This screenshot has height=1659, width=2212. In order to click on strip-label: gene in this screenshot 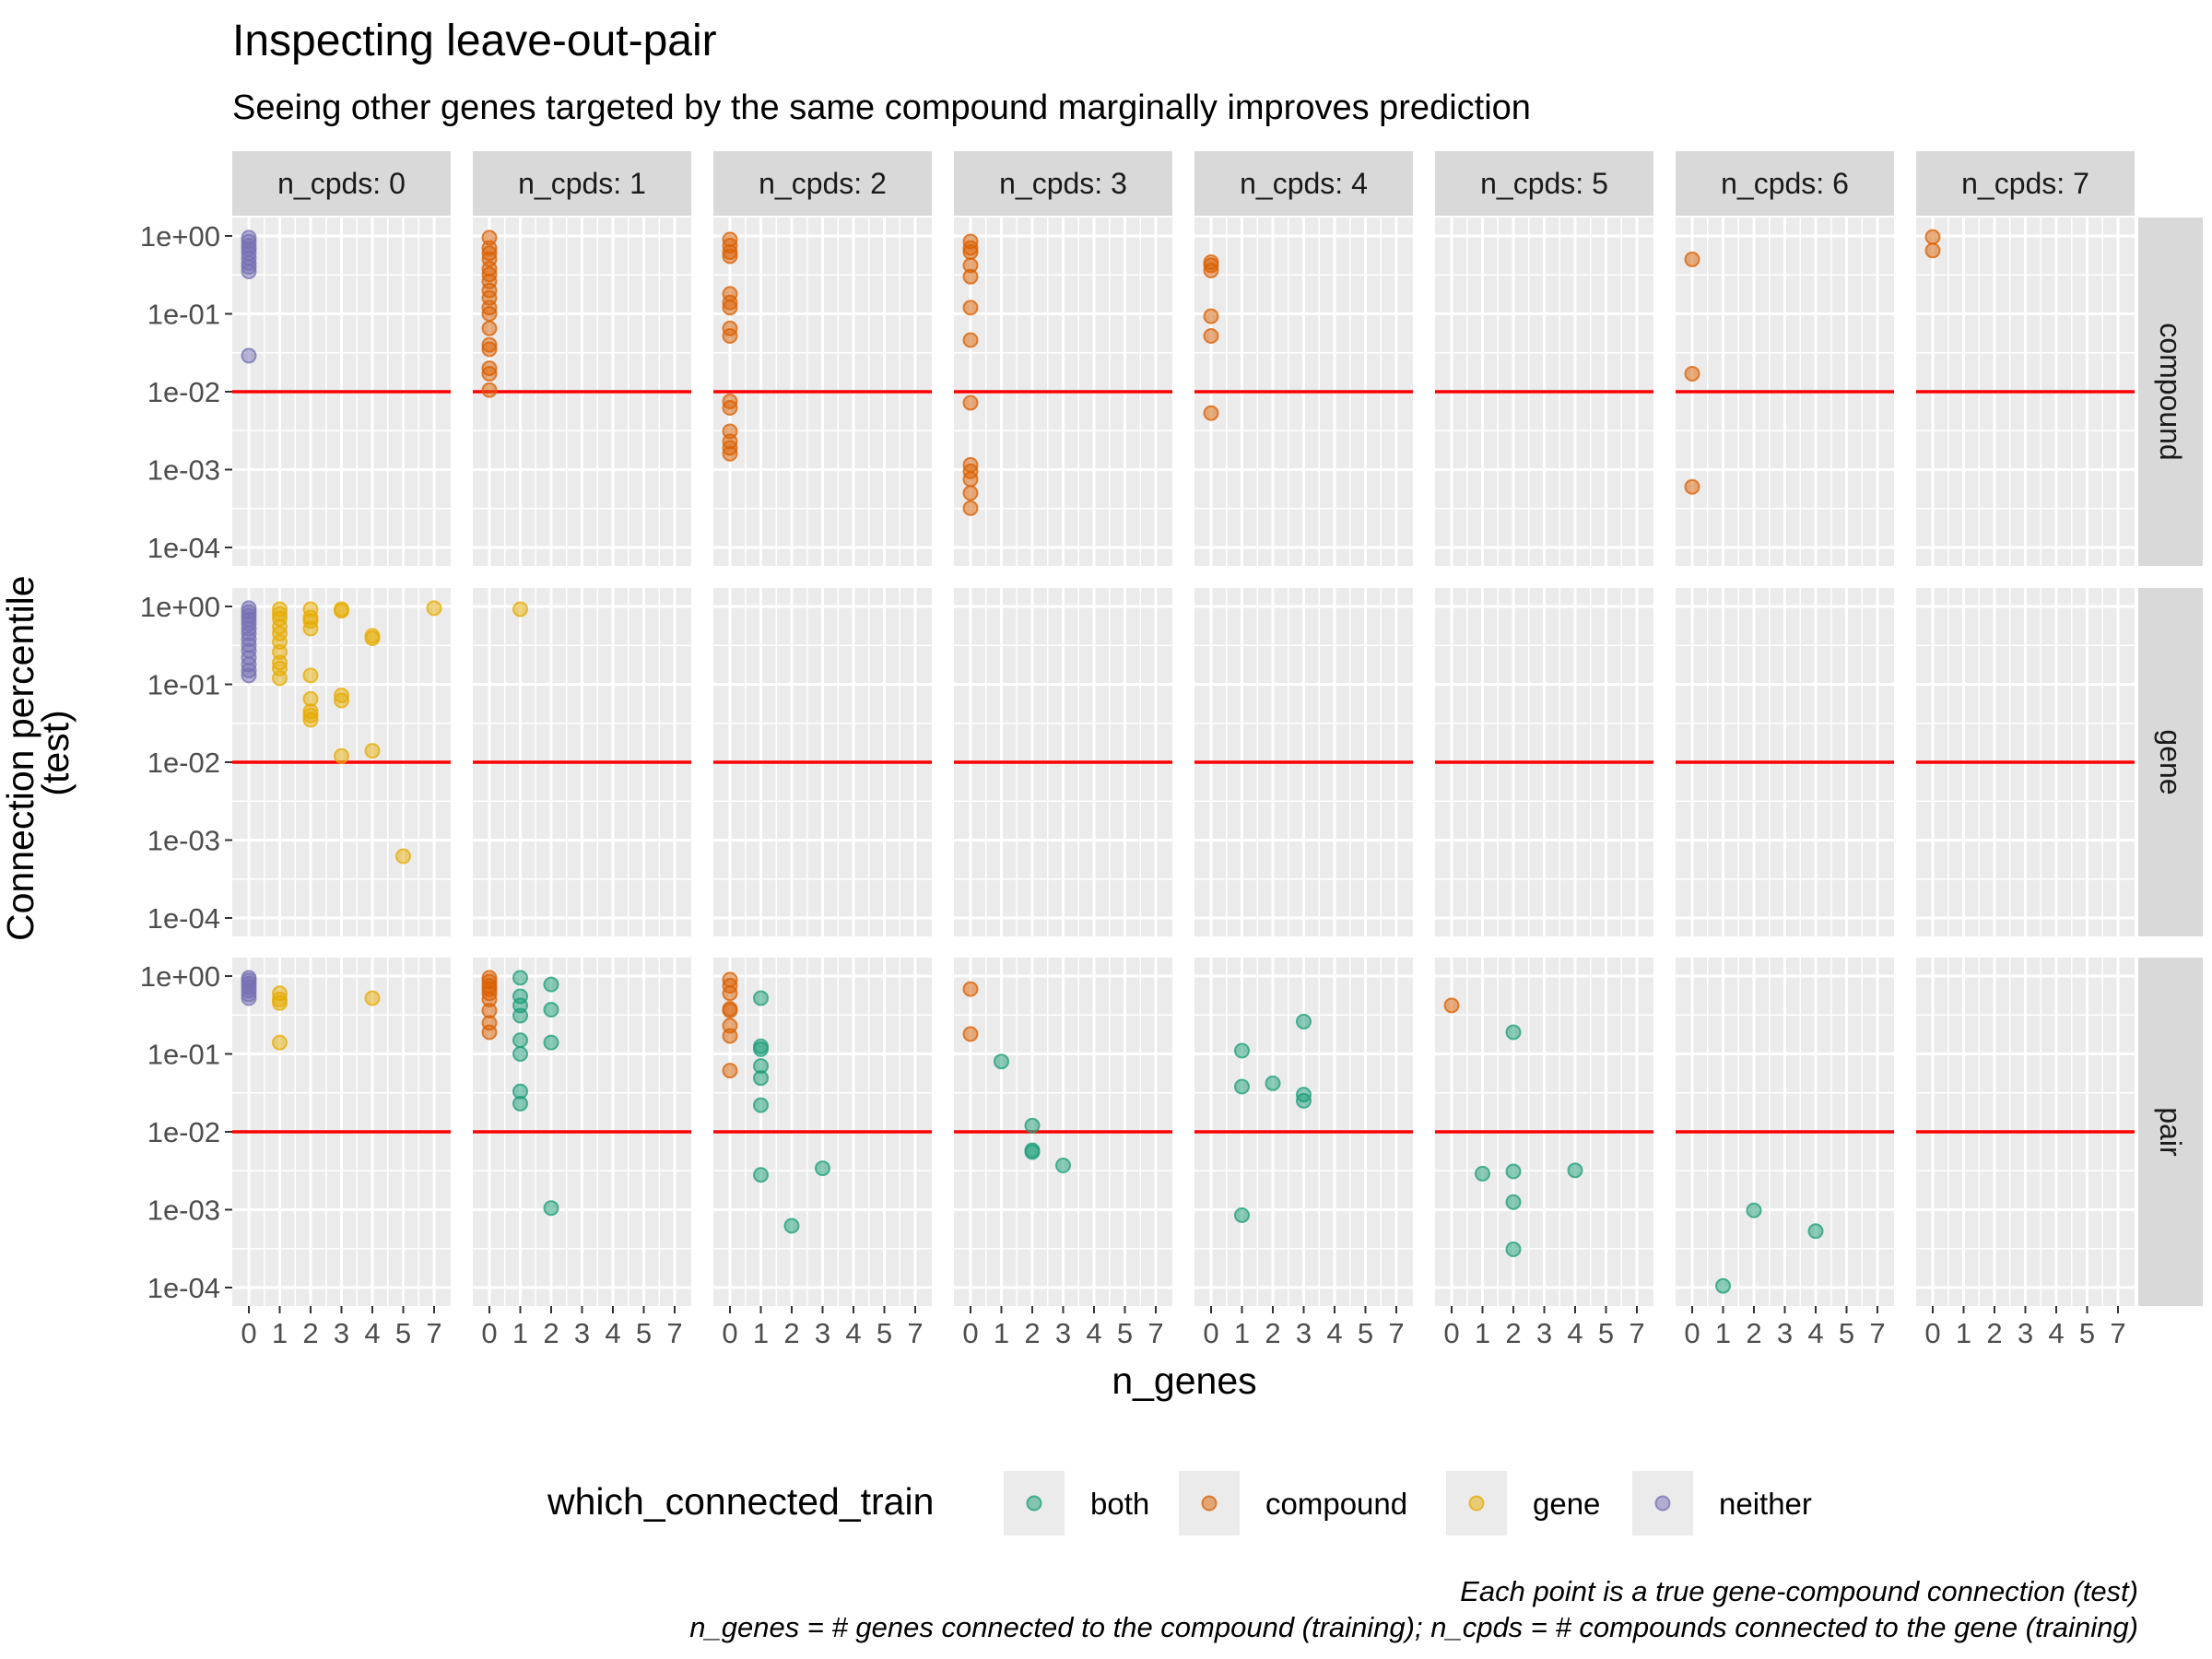, I will do `click(2170, 761)`.